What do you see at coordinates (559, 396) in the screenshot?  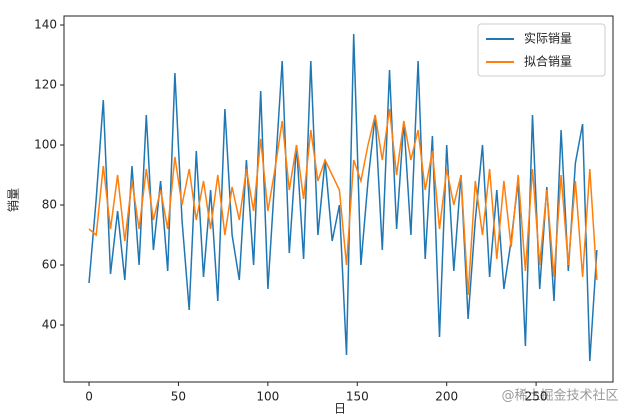 I see `watermark: @稀土掘金技术社区` at bounding box center [559, 396].